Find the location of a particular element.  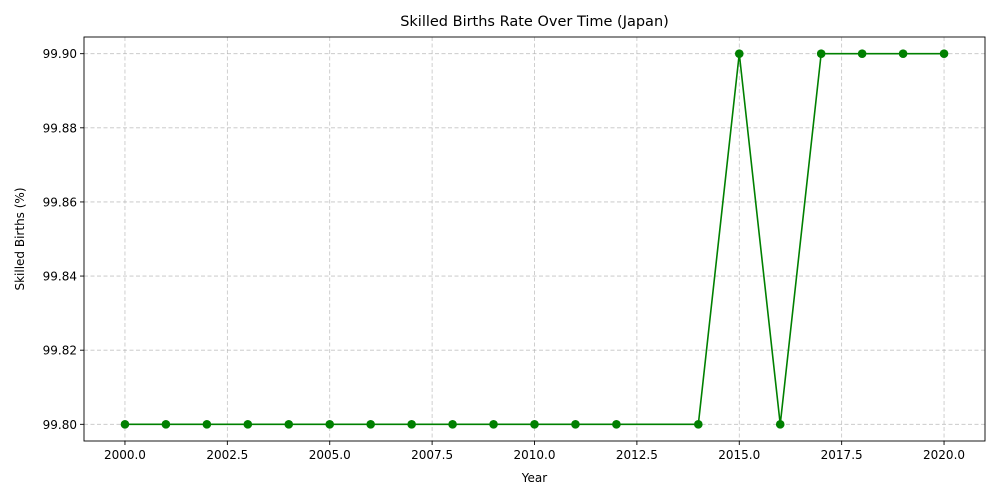

x-tick-label: 2012.5 is located at coordinates (637, 455).